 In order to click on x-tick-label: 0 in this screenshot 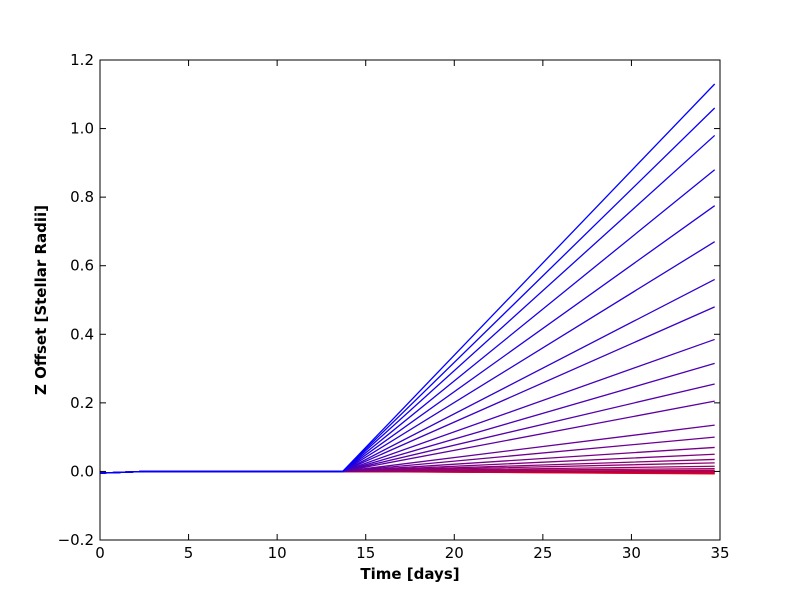, I will do `click(100, 553)`.